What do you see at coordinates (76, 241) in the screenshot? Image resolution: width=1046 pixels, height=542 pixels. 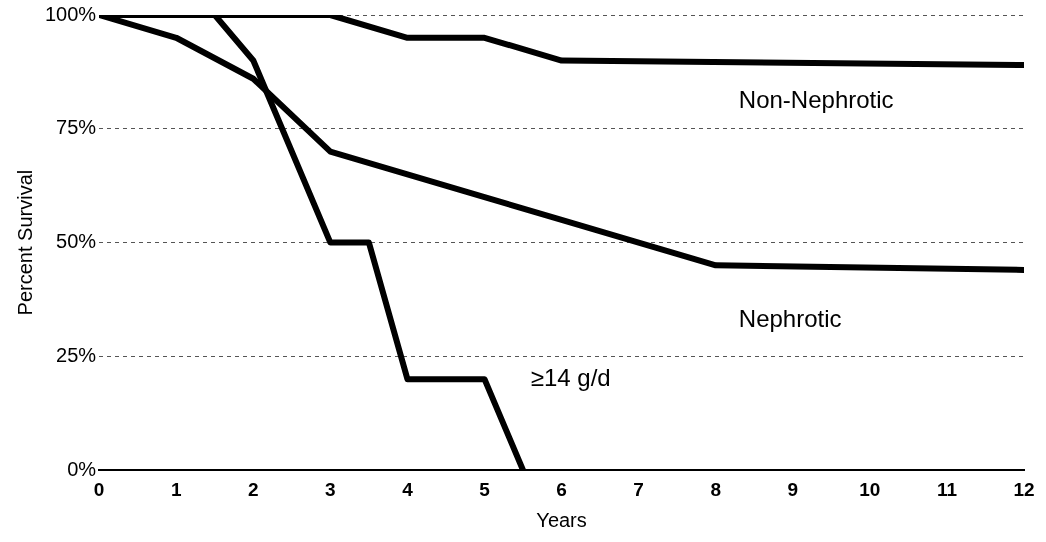 I see `y-tick-label: 50%` at bounding box center [76, 241].